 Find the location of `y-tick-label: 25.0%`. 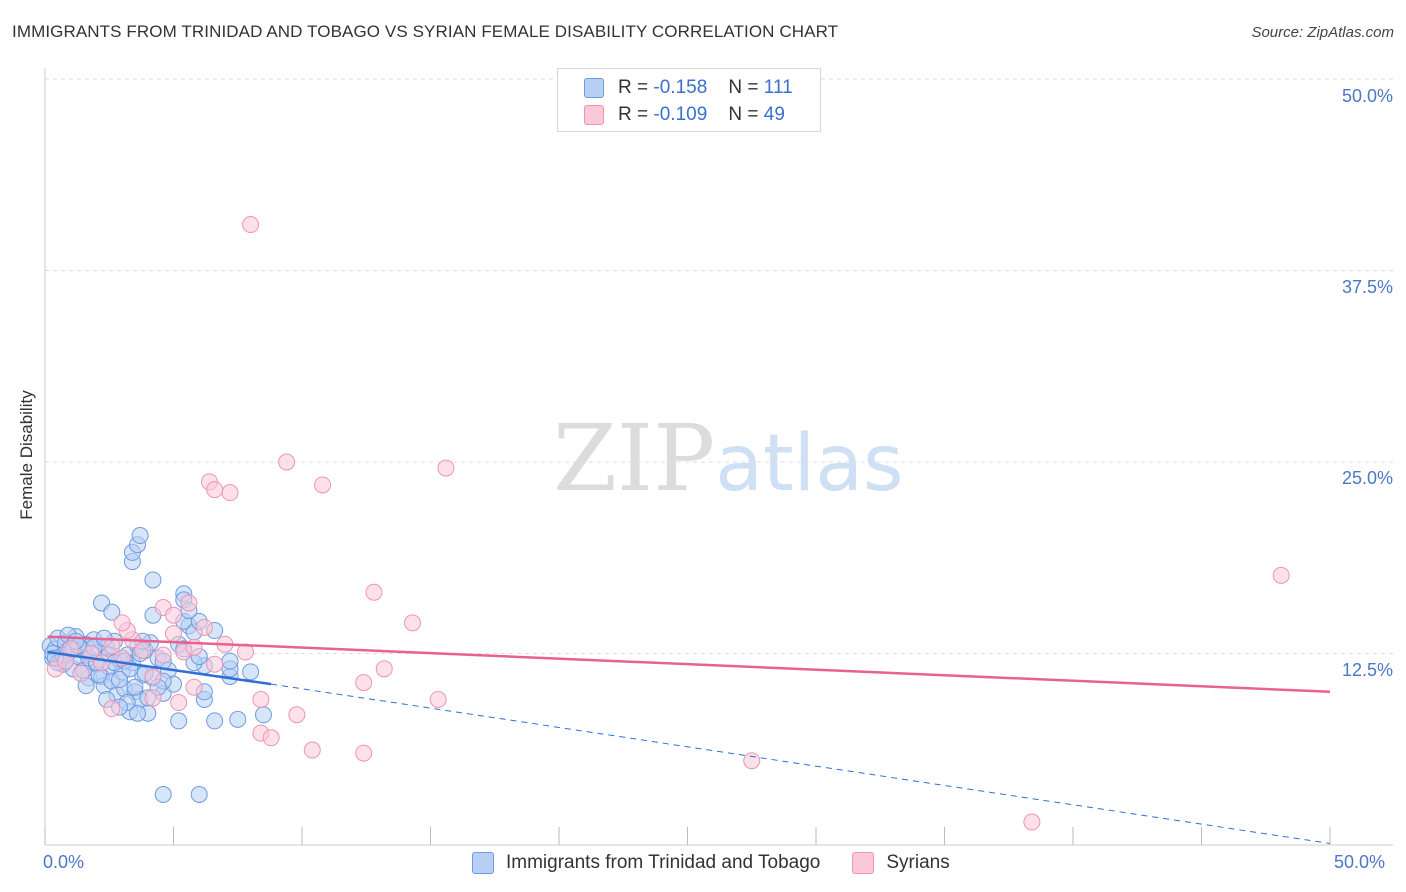

y-tick-label: 25.0% is located at coordinates (1367, 478).